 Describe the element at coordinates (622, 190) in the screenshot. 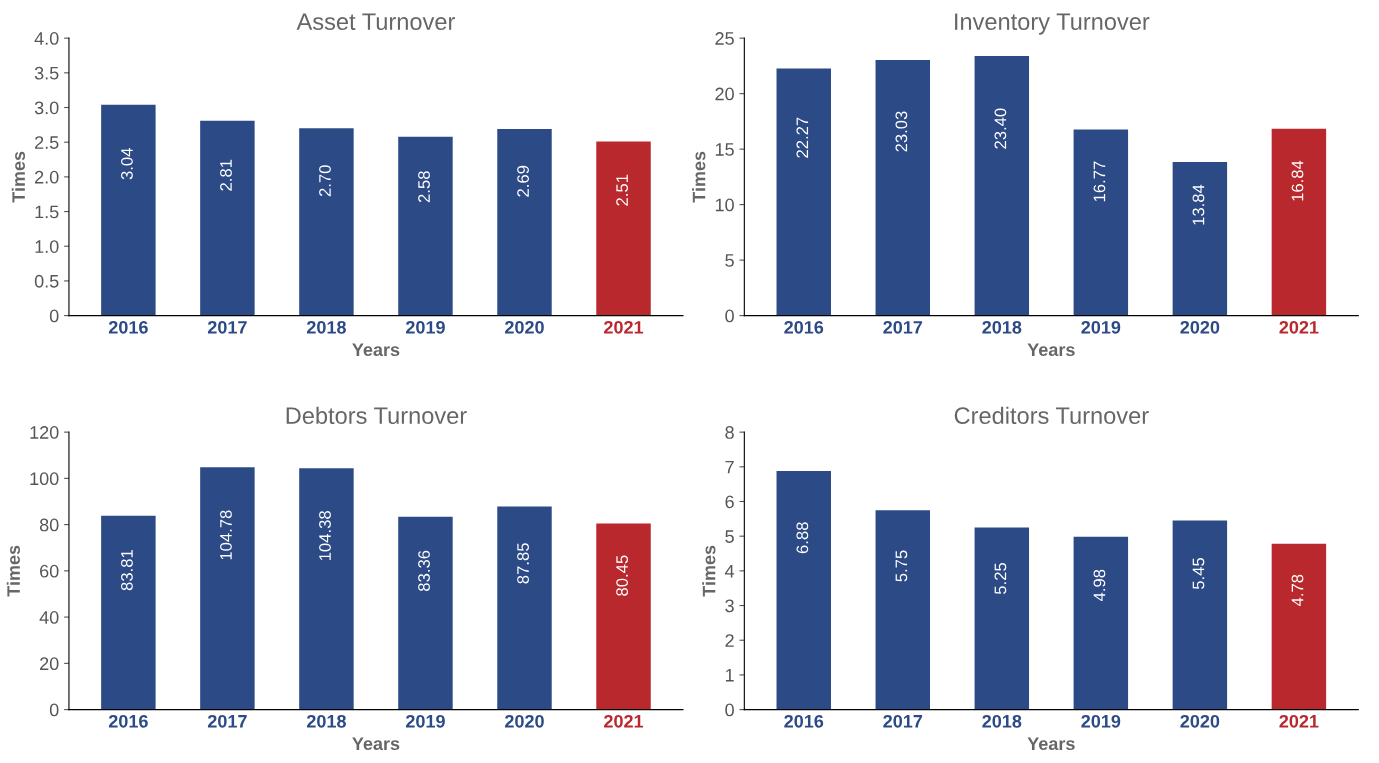

I see `data-label: 2.51` at that location.